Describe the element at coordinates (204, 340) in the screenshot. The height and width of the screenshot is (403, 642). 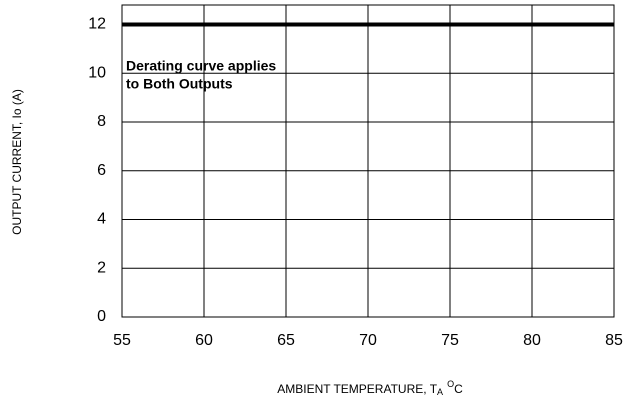
I see `x-tick-label: 60` at that location.